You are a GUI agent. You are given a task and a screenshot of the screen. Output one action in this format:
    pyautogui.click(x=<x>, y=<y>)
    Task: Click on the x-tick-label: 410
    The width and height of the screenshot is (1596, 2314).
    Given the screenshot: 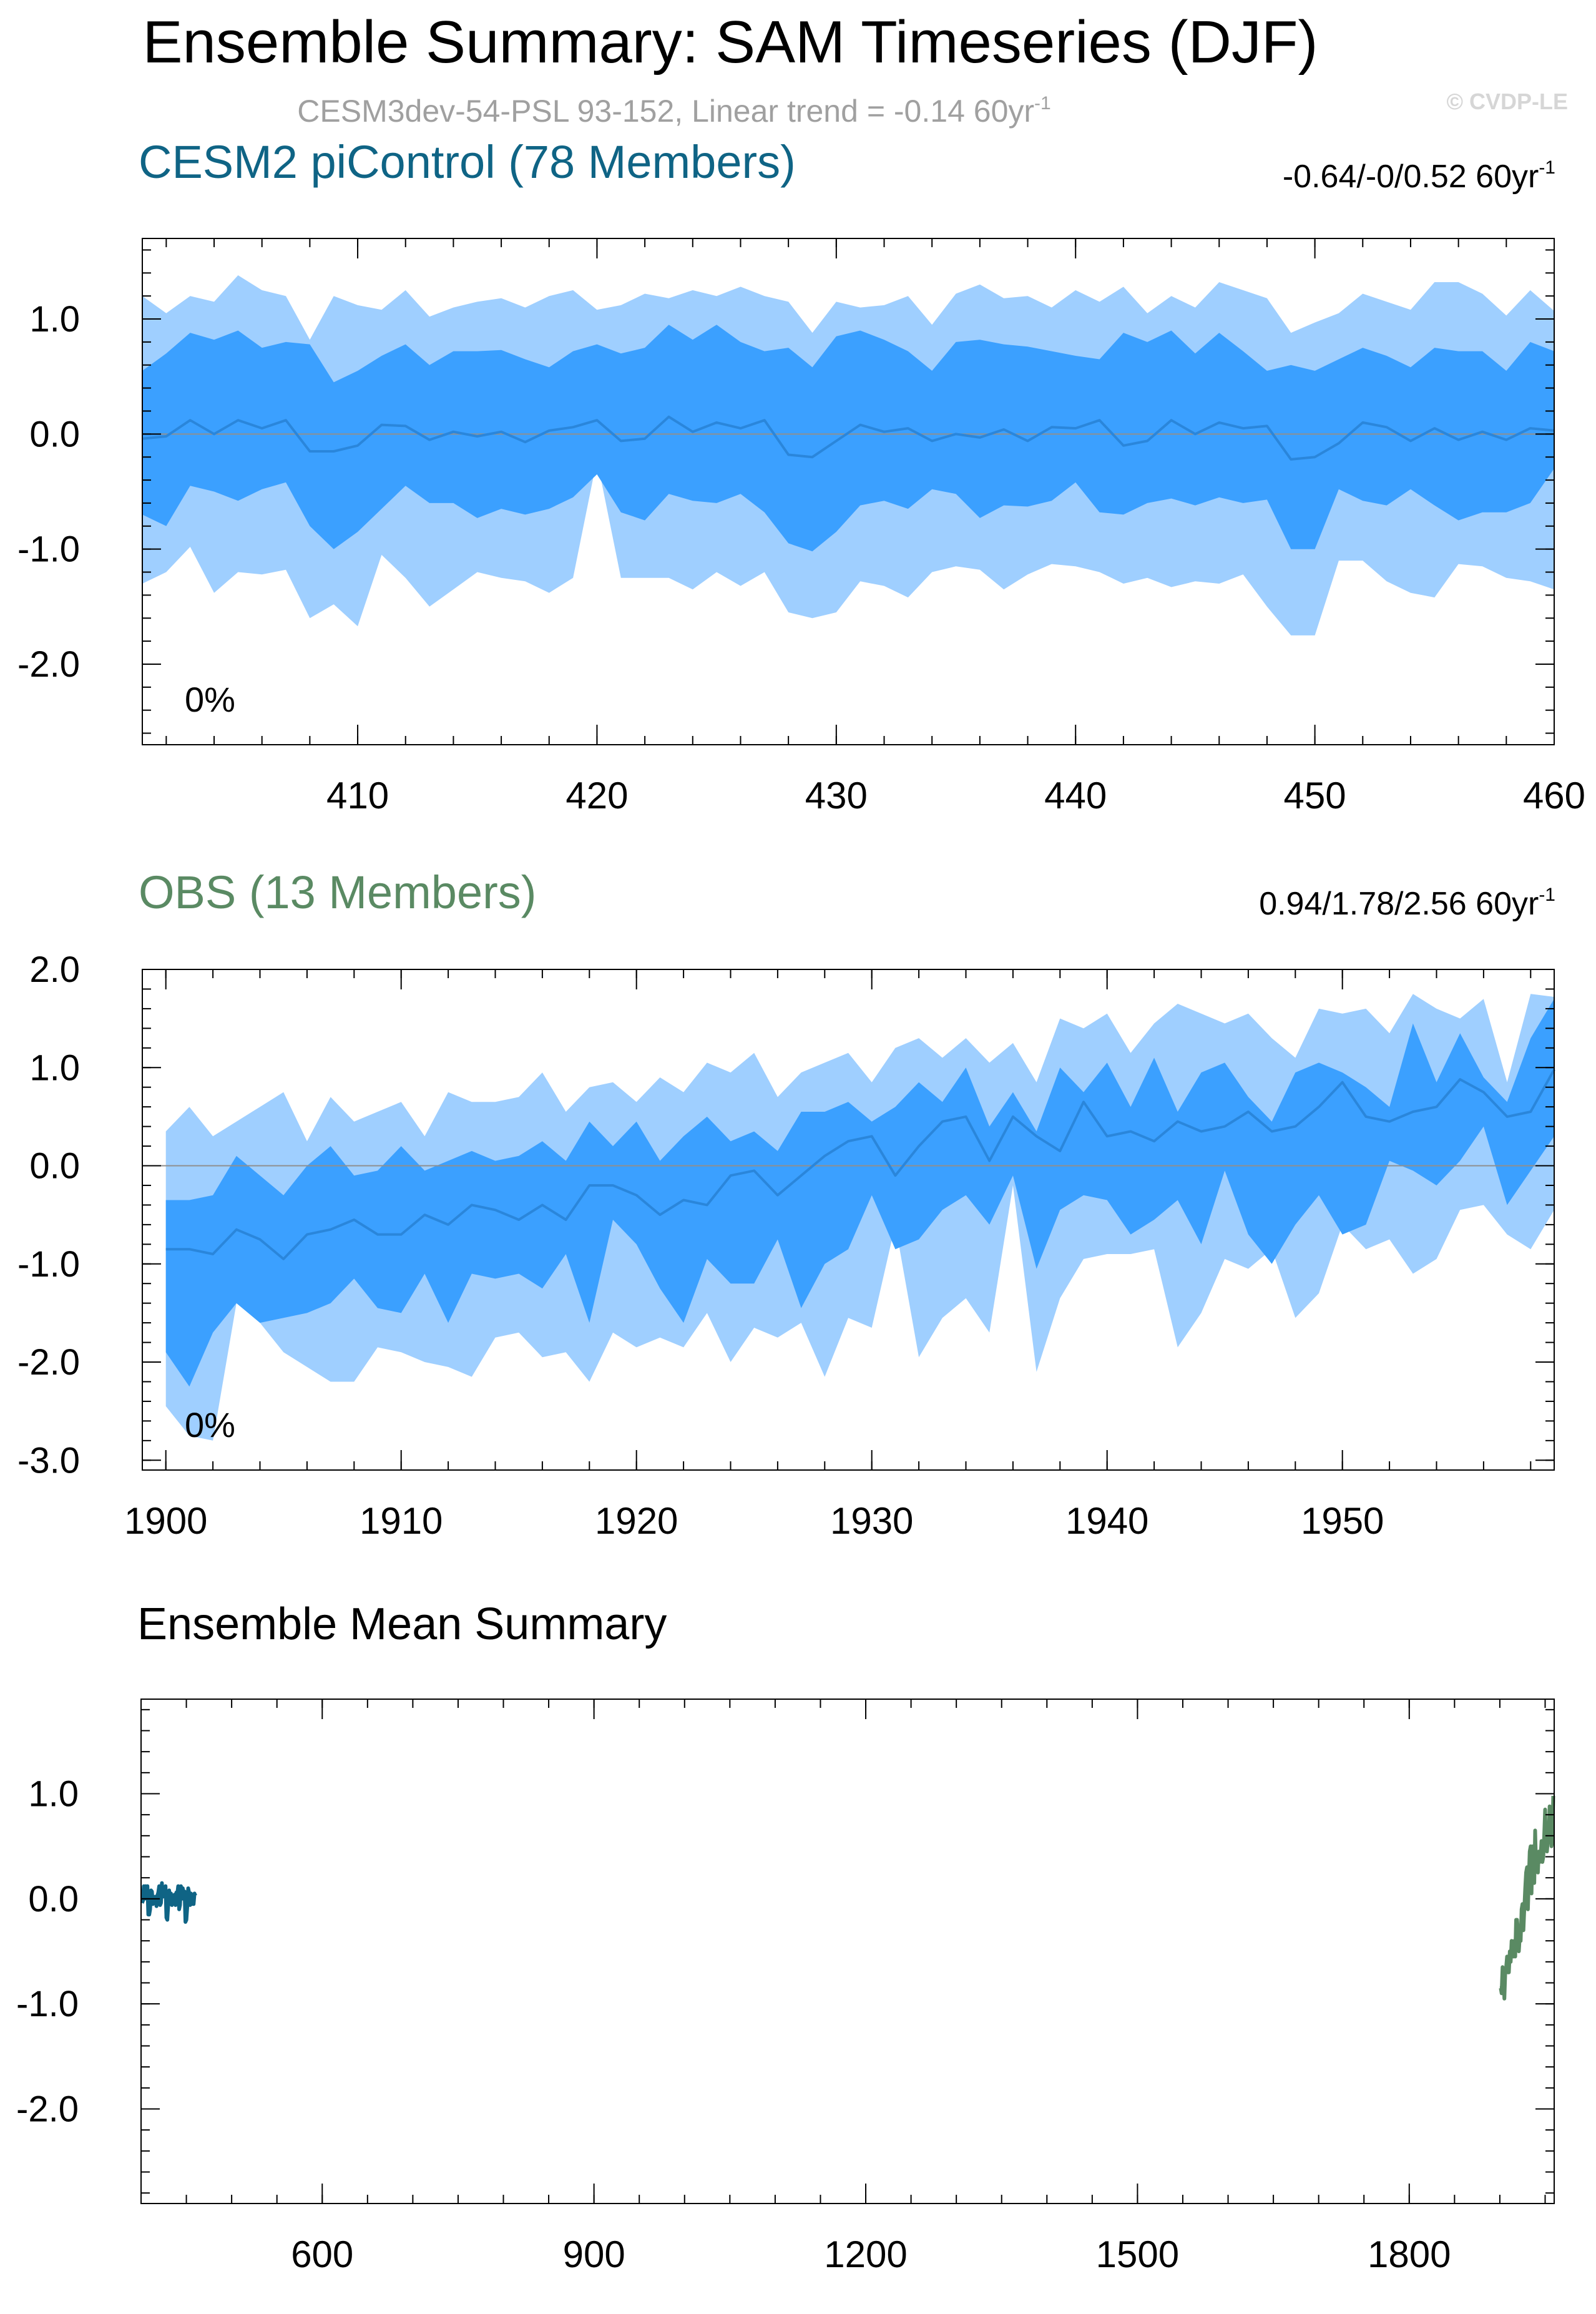 What is the action you would take?
    pyautogui.click(x=357, y=795)
    